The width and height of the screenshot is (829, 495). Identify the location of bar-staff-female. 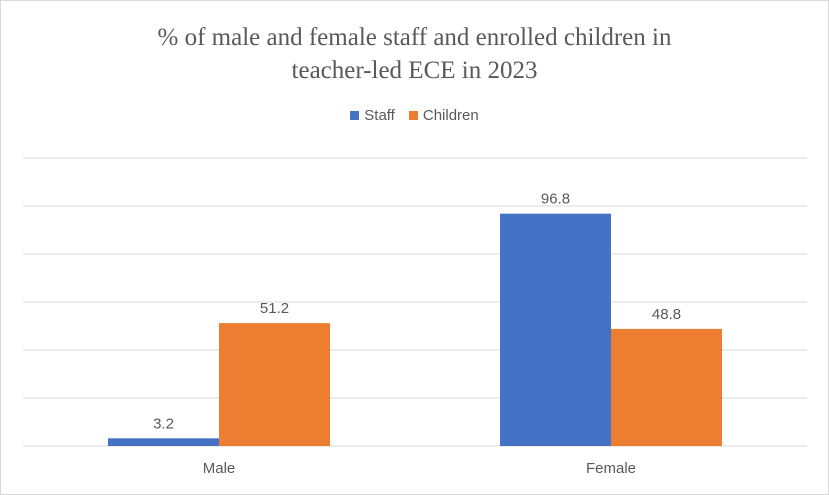
(555, 329).